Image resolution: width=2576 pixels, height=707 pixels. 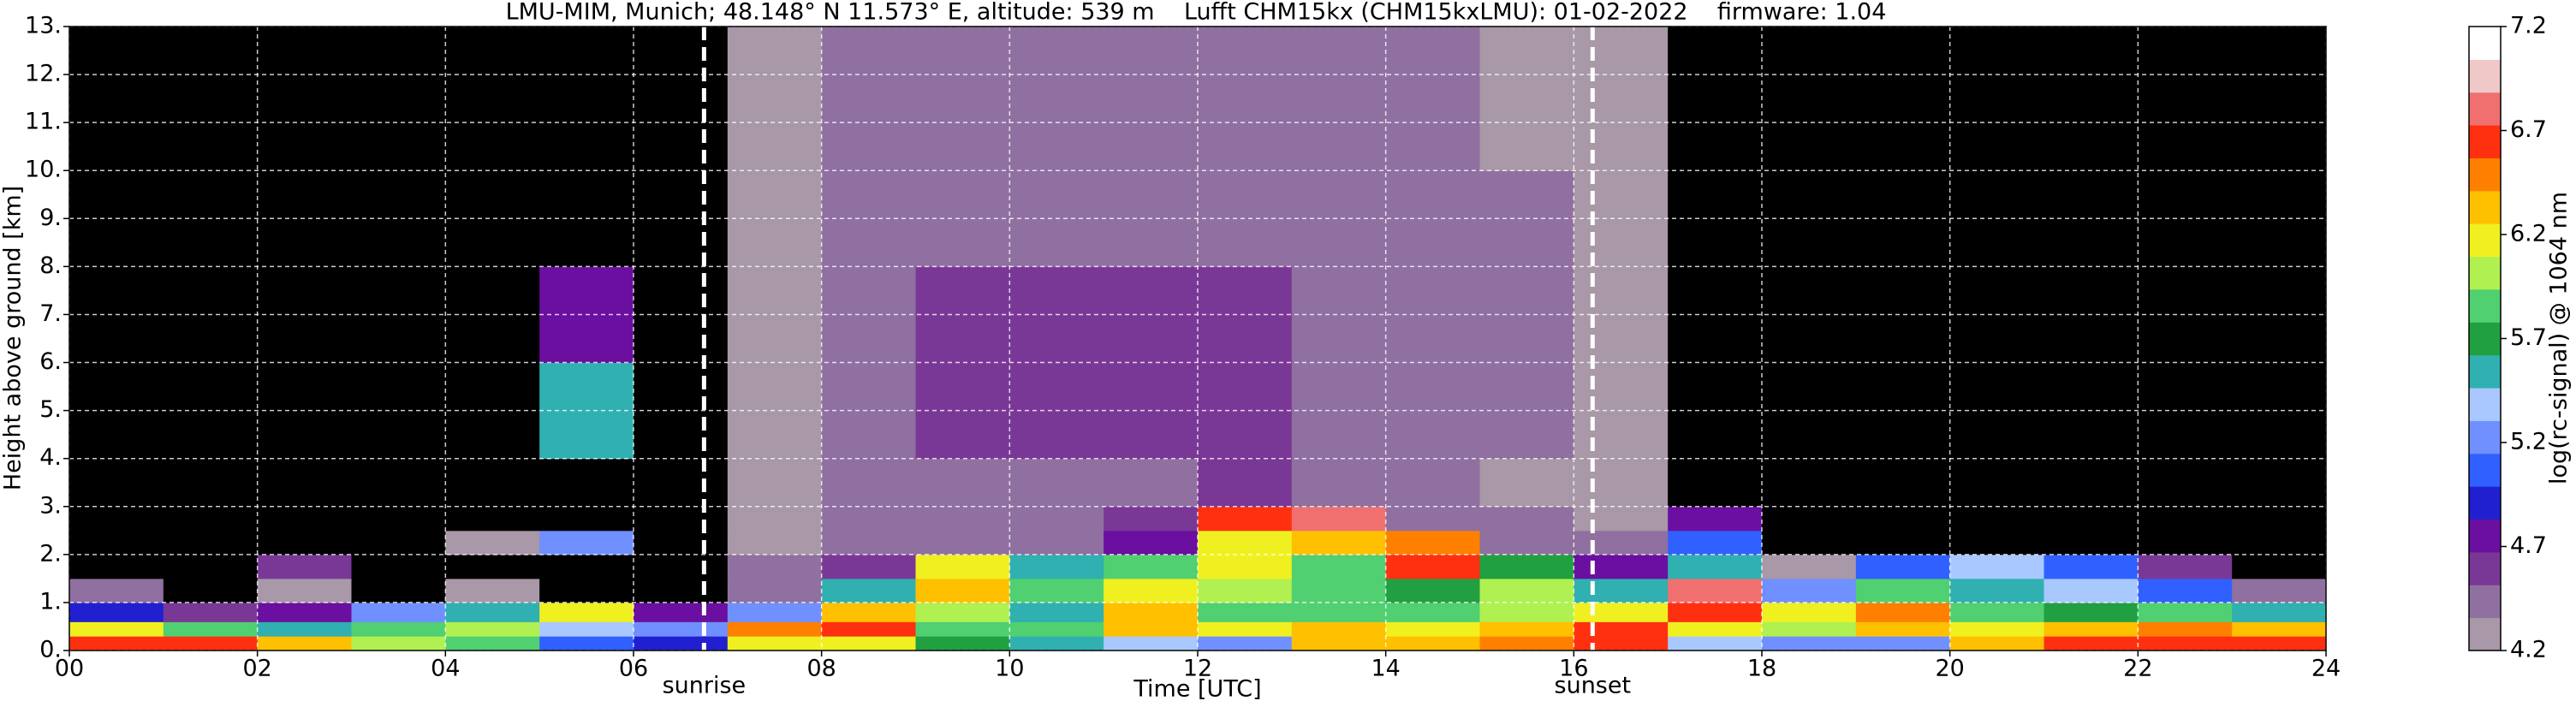 What do you see at coordinates (1009, 669) in the screenshot?
I see `x-tick-label: 10` at bounding box center [1009, 669].